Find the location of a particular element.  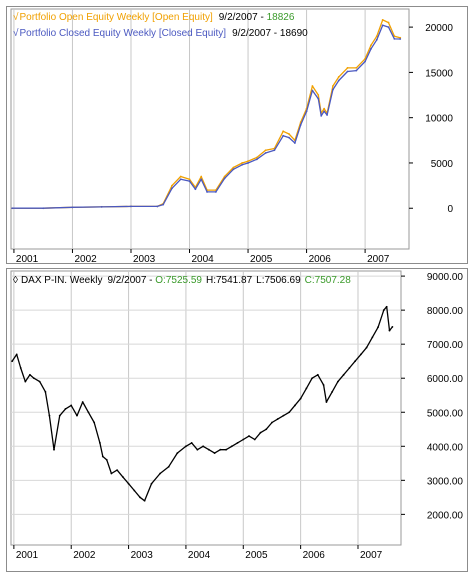

y-tick-label: 9000.00 is located at coordinates (445, 277).